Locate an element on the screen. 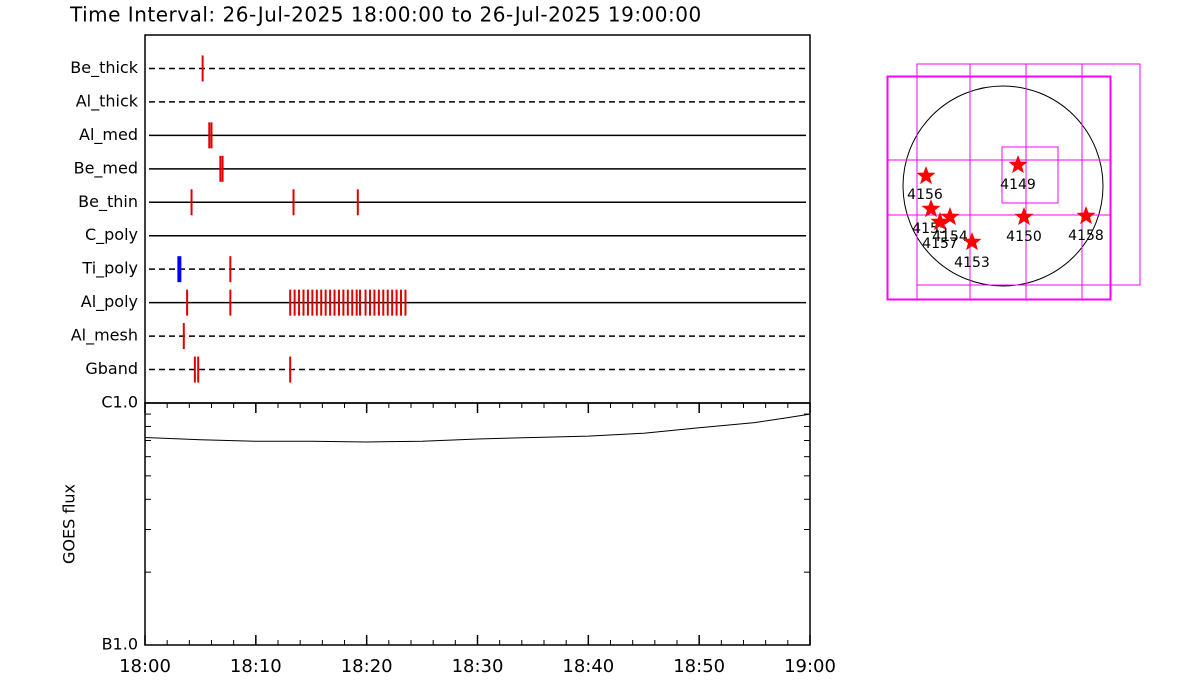 The image size is (1200, 700). x-tick-label: 18:50 is located at coordinates (699, 666).